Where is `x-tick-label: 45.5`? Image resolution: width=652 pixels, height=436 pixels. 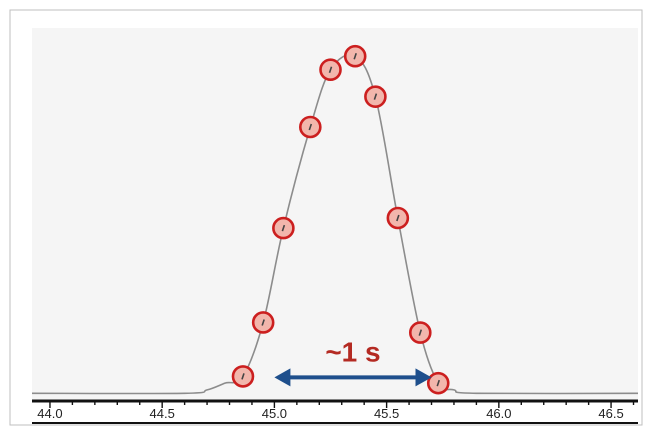 x-tick-label: 45.5 is located at coordinates (386, 413).